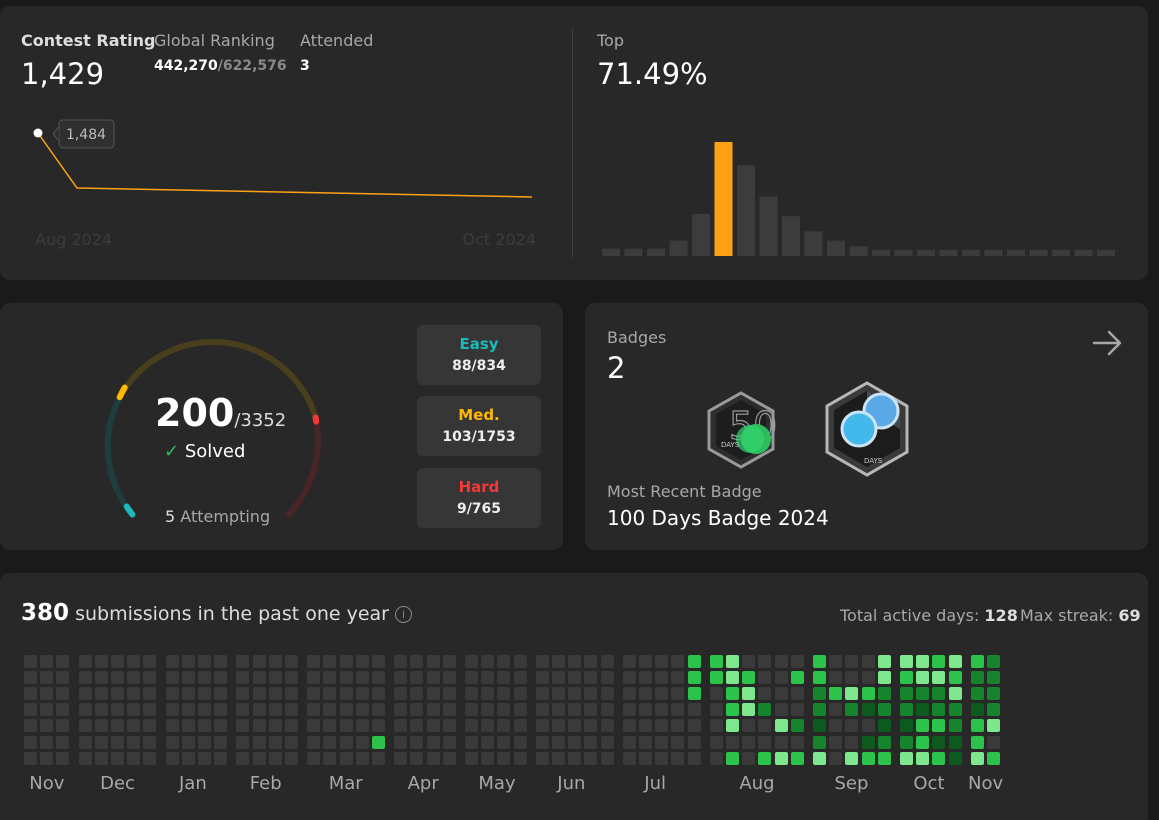  What do you see at coordinates (479, 426) in the screenshot?
I see `difficulty-medium: Med. 103/1753` at bounding box center [479, 426].